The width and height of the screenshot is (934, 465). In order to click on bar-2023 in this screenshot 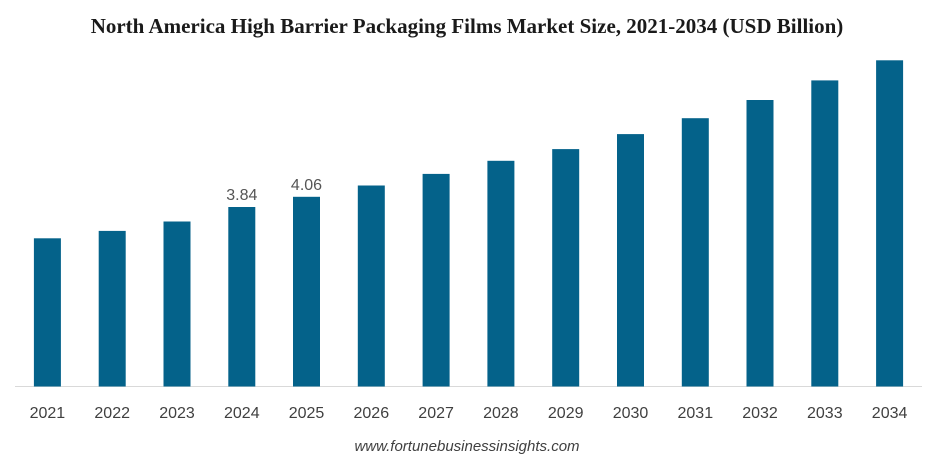, I will do `click(177, 304)`.